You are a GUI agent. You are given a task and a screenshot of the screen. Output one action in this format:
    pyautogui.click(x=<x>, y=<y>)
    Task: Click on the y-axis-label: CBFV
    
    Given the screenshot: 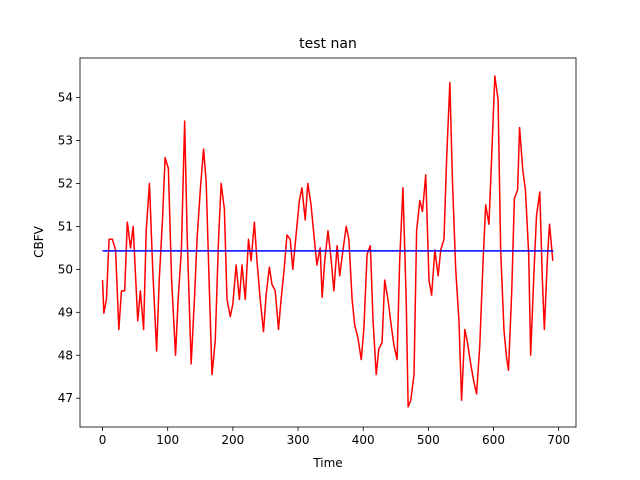 What is the action you would take?
    pyautogui.click(x=39, y=241)
    